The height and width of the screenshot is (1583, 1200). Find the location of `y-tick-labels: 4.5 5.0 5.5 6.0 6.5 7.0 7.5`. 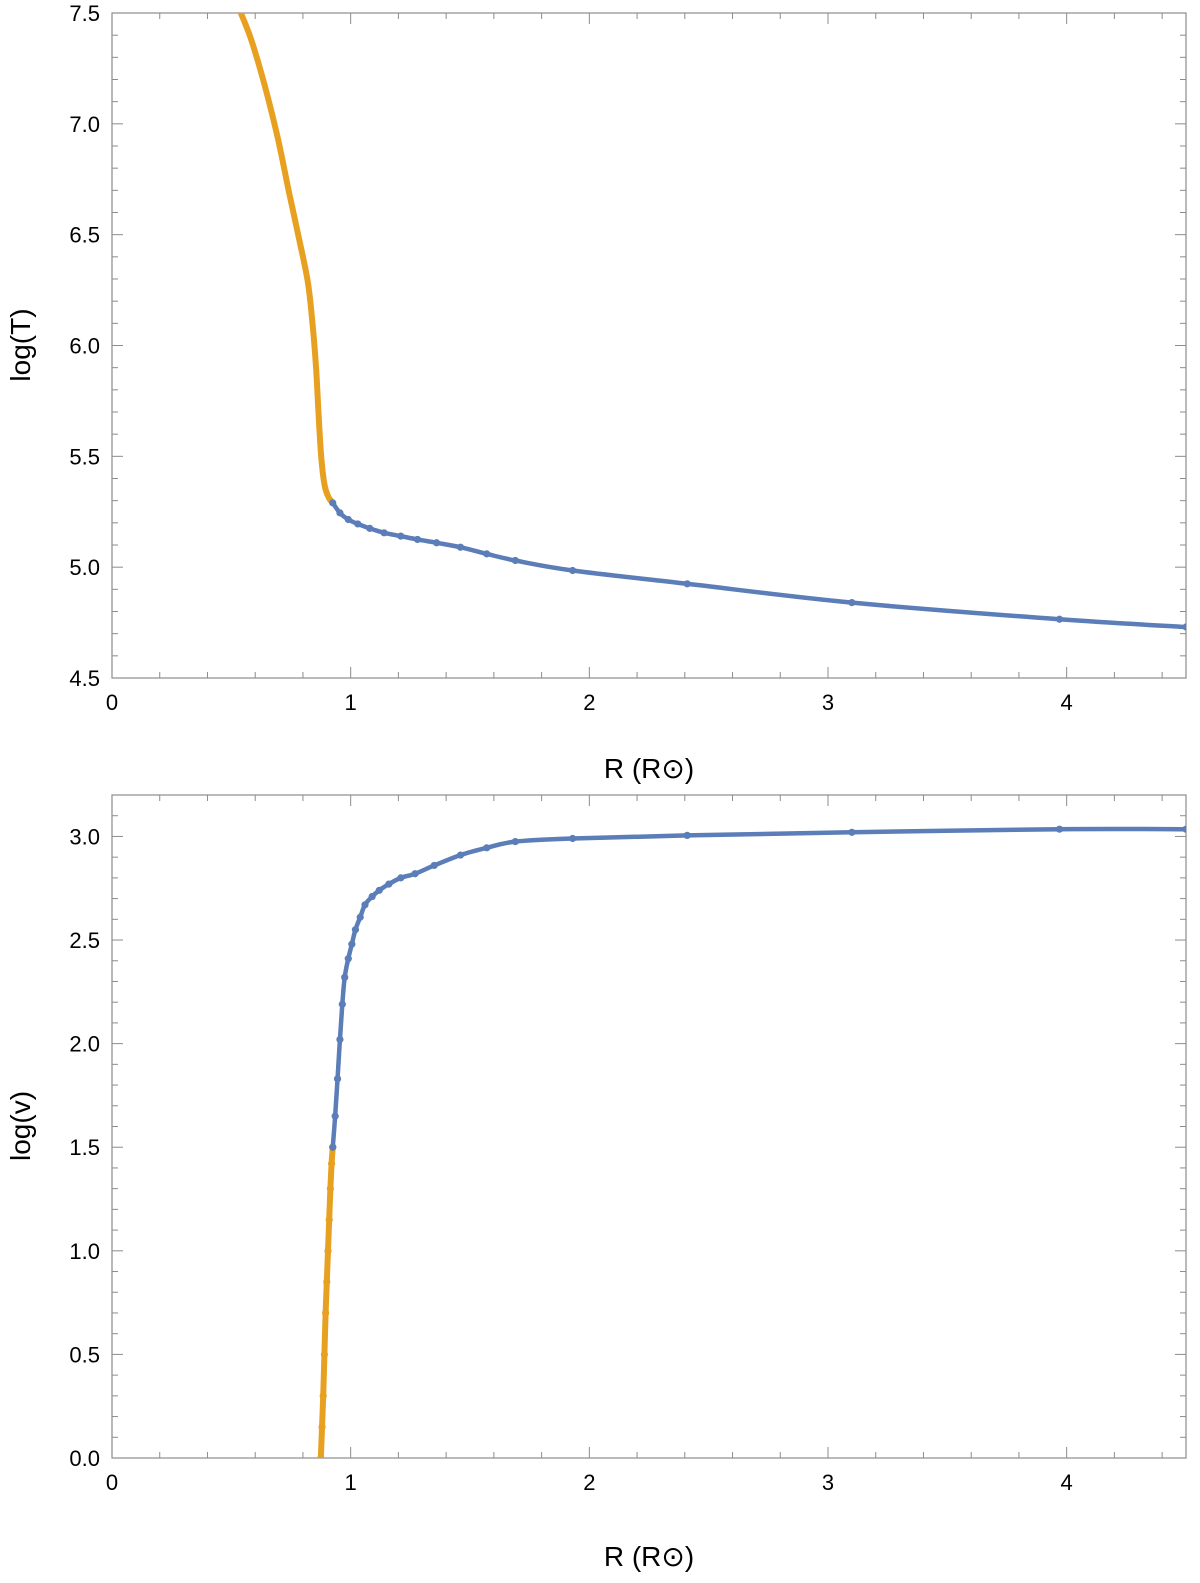

y-tick-labels: 4.5 5.0 5.5 6.0 6.5 7.0 7.5 is located at coordinates (84, 346).